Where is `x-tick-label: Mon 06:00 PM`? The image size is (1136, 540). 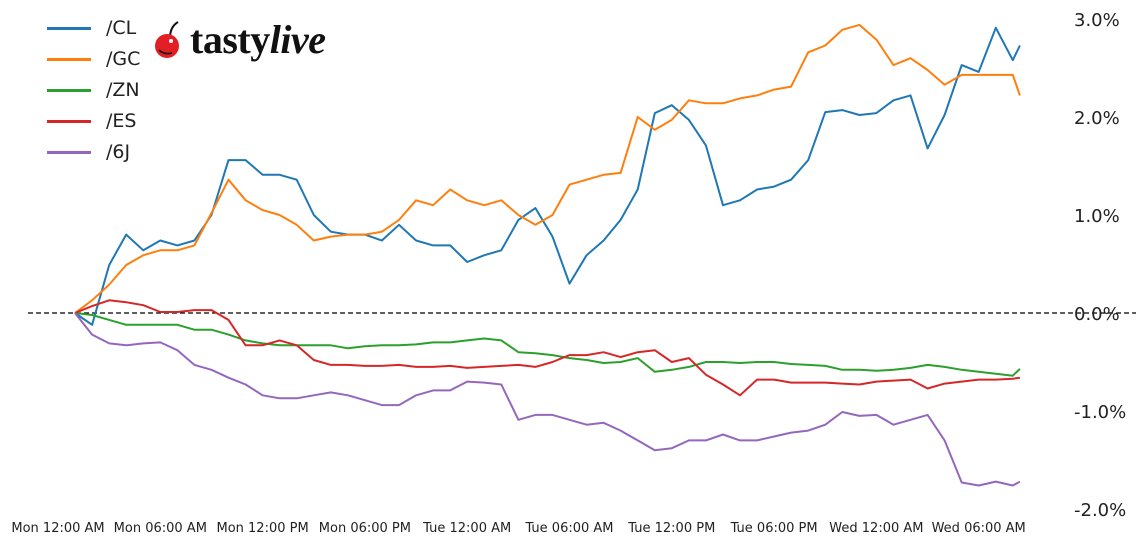 x-tick-label: Mon 06:00 PM is located at coordinates (365, 528).